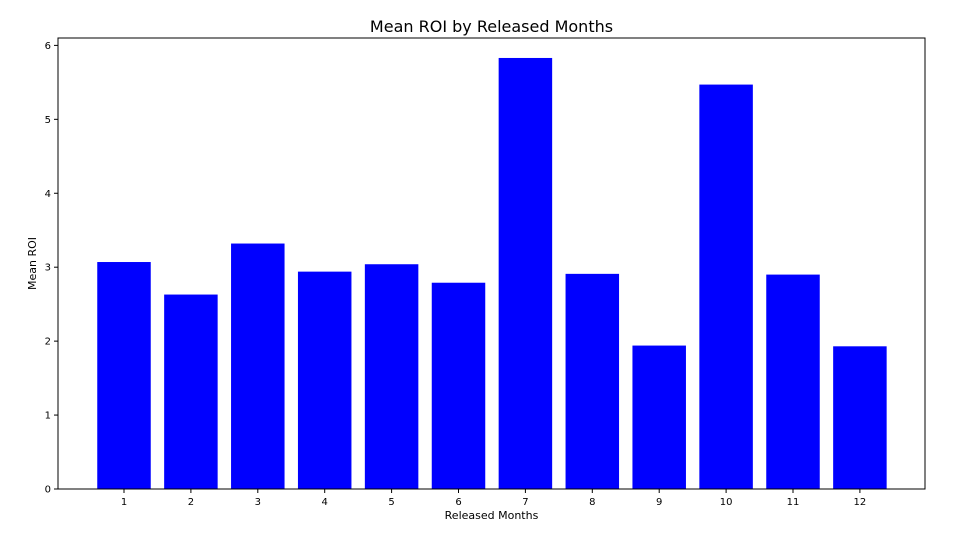  What do you see at coordinates (258, 502) in the screenshot?
I see `x-tick-label: 3` at bounding box center [258, 502].